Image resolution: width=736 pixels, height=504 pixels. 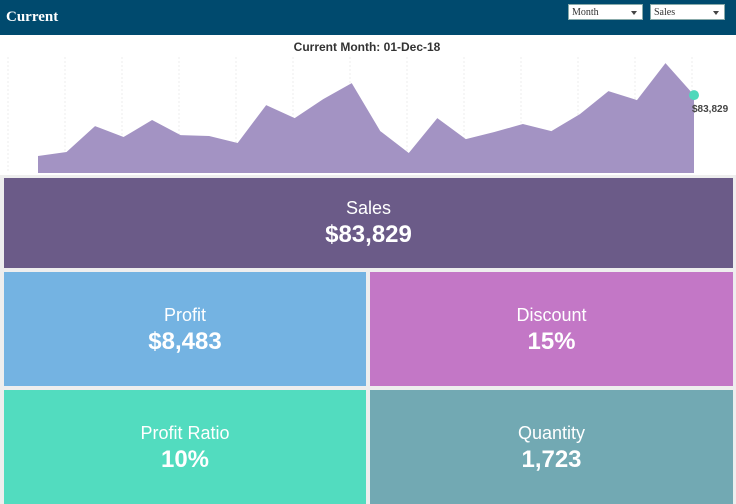 I want to click on kpi-label: Sales, so click(x=368, y=208).